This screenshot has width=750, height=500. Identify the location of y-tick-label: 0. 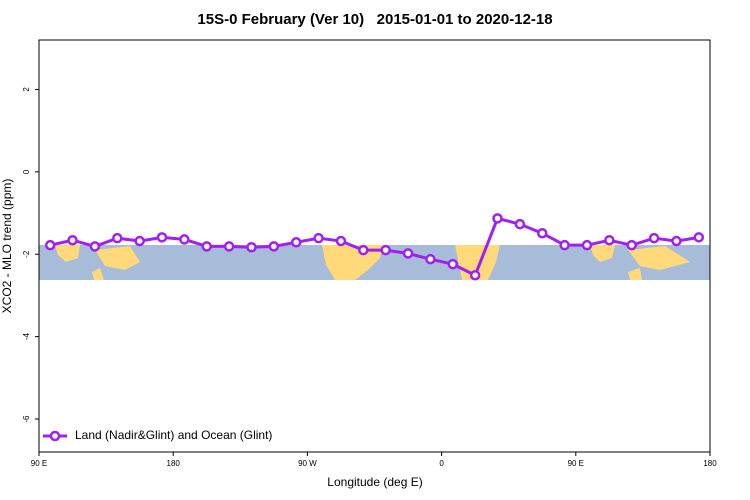
(26, 171).